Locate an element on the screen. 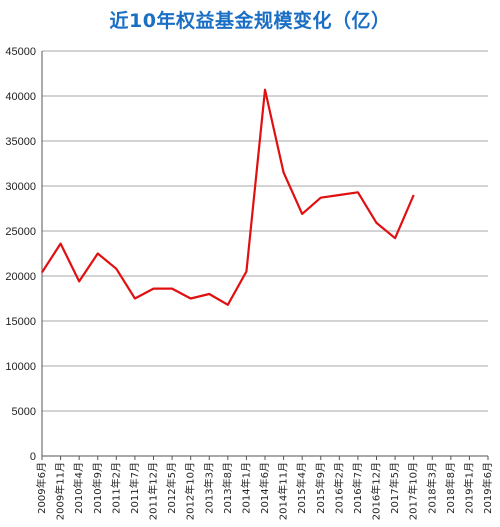 This screenshot has height=527, width=500. y-tick-label: 20000 is located at coordinates (20, 277).